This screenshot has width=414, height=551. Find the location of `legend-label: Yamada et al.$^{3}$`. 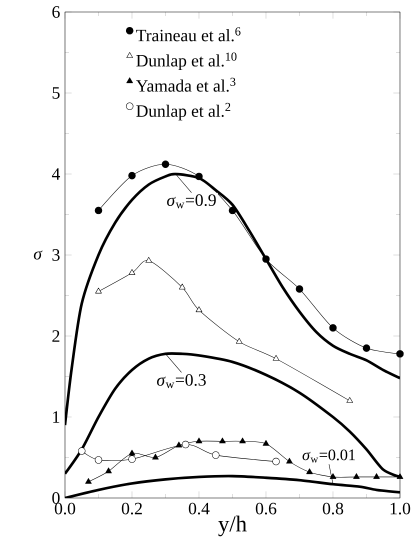

legend-label: Yamada et al.$^{3}$ is located at coordinates (186, 85).